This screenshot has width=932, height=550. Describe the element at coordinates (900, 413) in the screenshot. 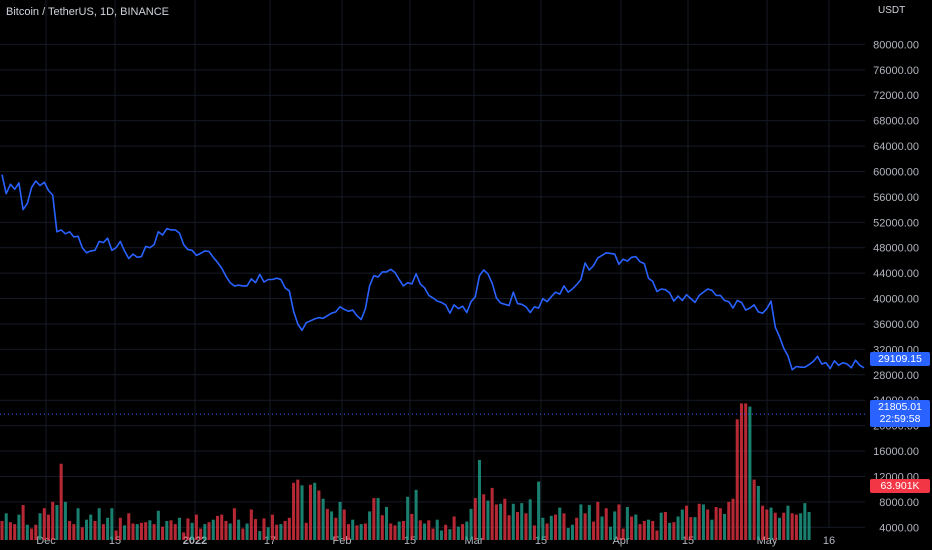

I see `last-price-tag: 21805.01 22:59:58` at that location.